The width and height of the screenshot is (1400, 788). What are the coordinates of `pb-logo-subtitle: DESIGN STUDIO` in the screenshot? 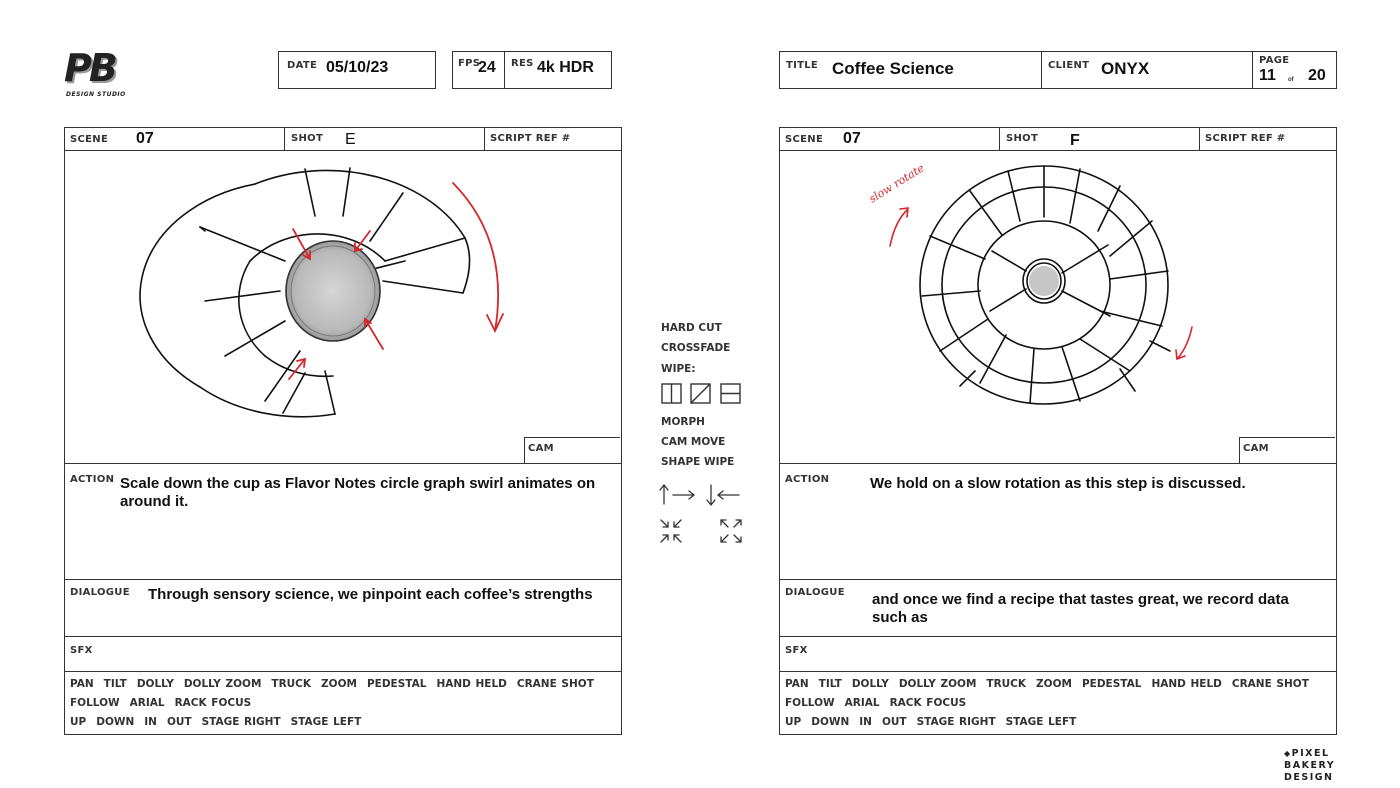 It's located at (96, 94).